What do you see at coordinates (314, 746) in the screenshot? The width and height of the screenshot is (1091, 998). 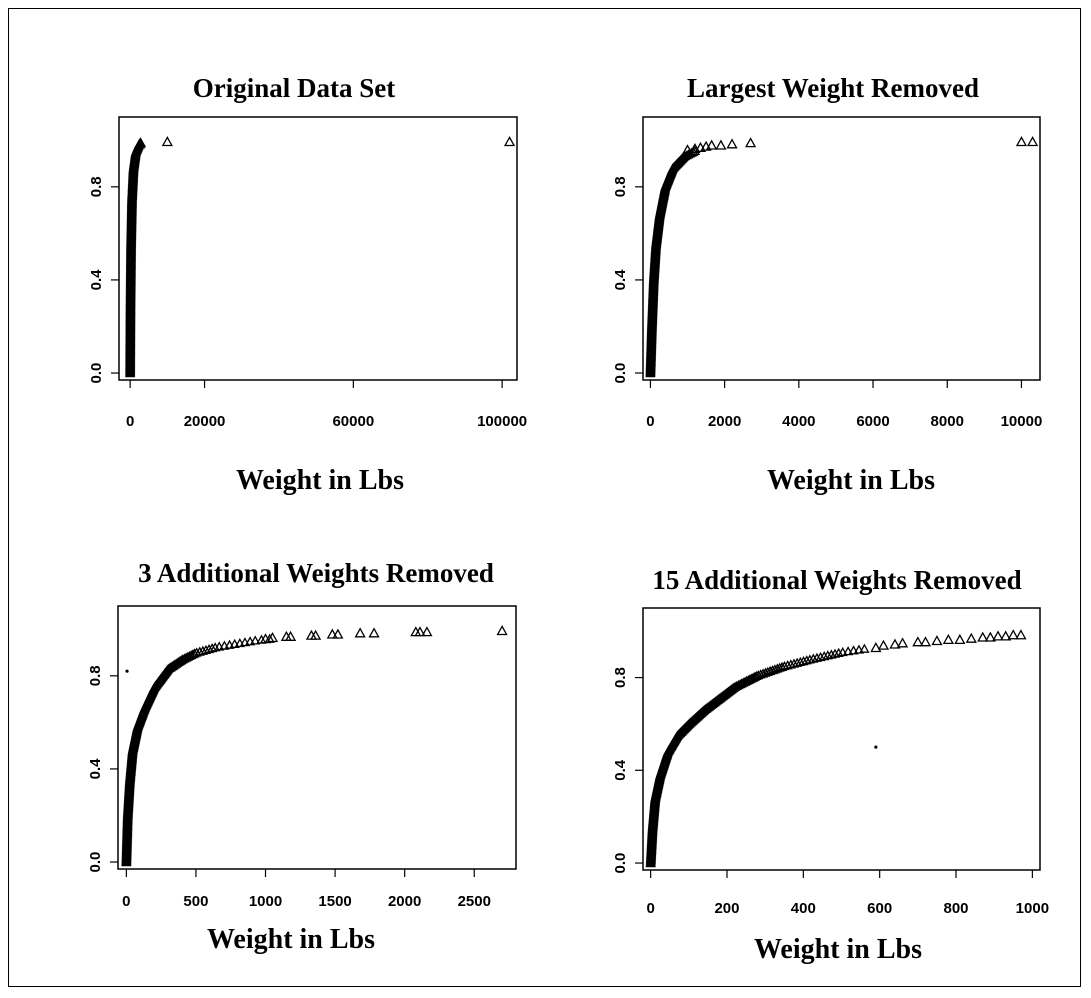 I see `panel-3-series` at bounding box center [314, 746].